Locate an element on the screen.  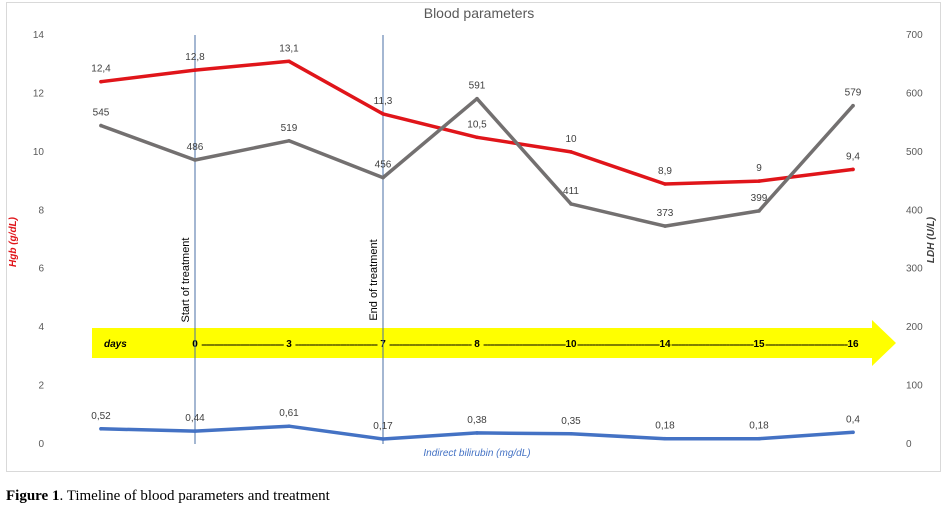
hgb-data-label: 12,8 is located at coordinates (195, 57).